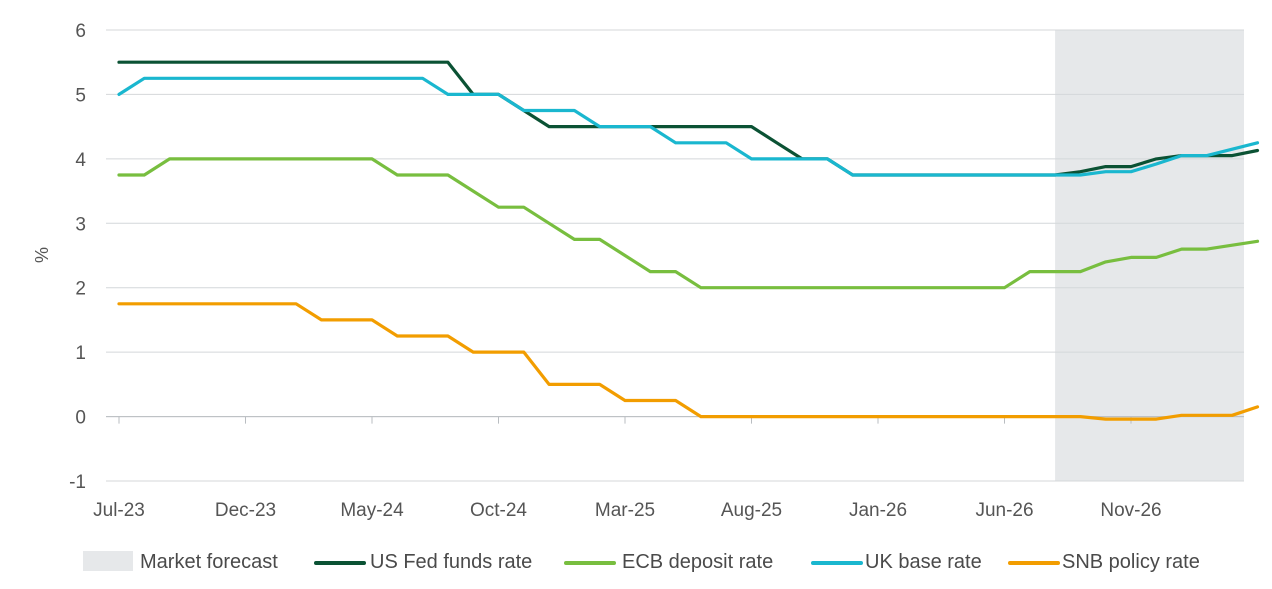  Describe the element at coordinates (1130, 510) in the screenshot. I see `x-tick-label: Nov-26` at that location.